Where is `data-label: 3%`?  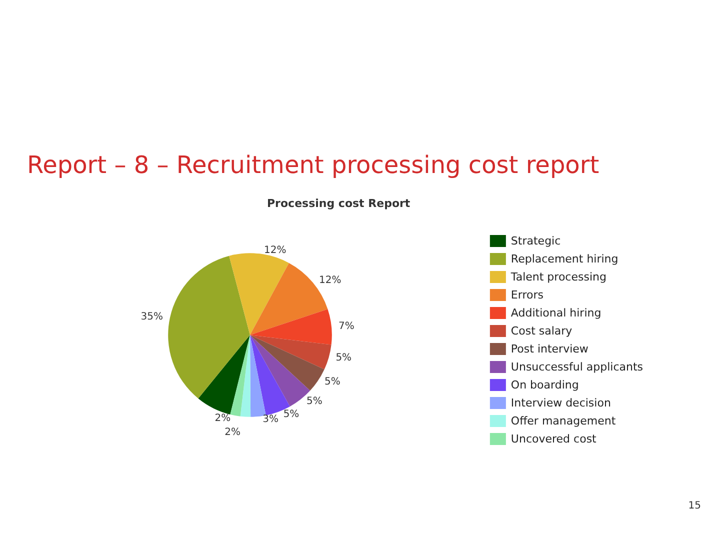
data-label: 3% is located at coordinates (270, 419).